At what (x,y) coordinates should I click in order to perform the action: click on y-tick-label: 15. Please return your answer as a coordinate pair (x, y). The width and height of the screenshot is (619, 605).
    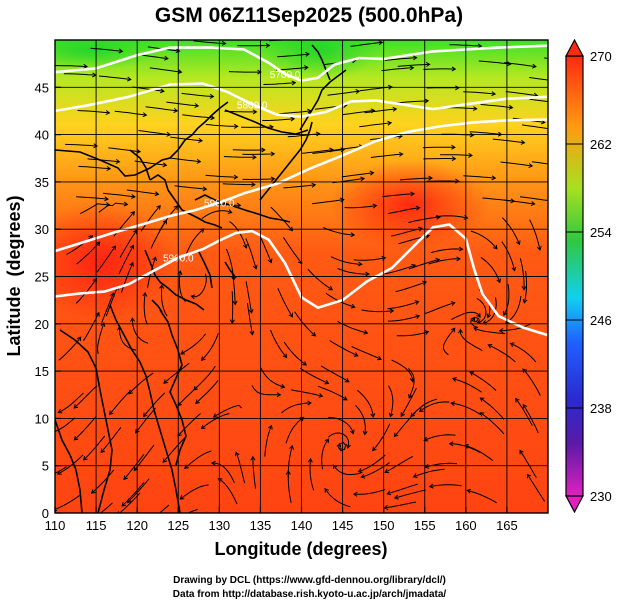
    Looking at the image, I should click on (42, 371).